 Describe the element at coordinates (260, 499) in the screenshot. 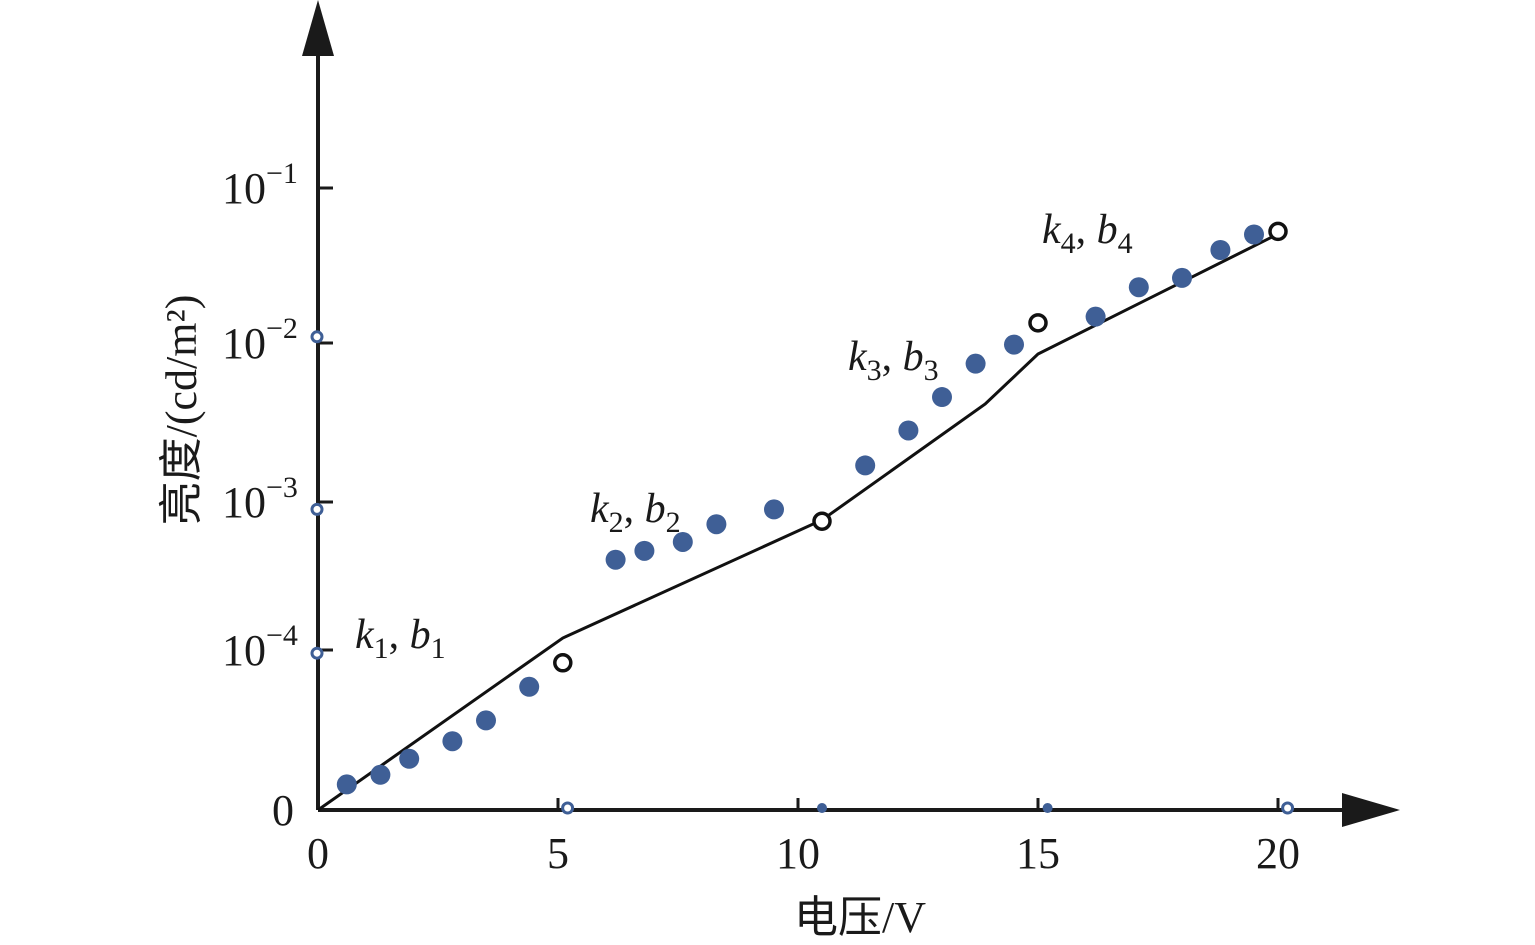

I see `y-tick-label: 10⁻³` at that location.